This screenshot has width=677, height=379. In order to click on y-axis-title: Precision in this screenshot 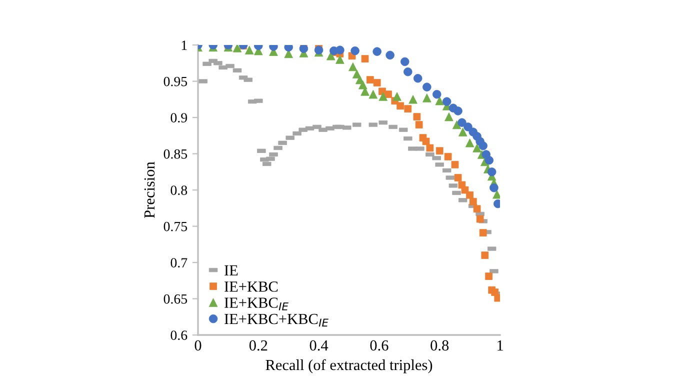, I will do `click(149, 190)`.